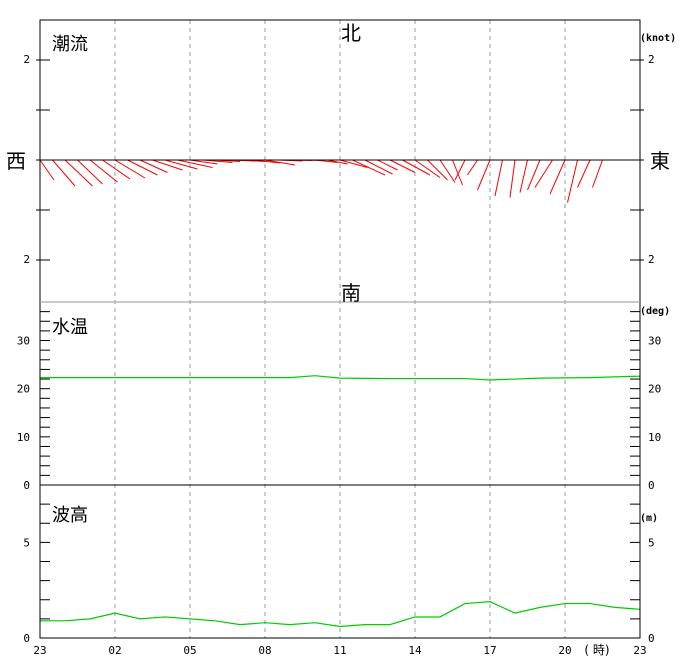 This screenshot has height=660, width=680. What do you see at coordinates (489, 650) in the screenshot?
I see `x-tick-label: 17` at bounding box center [489, 650].